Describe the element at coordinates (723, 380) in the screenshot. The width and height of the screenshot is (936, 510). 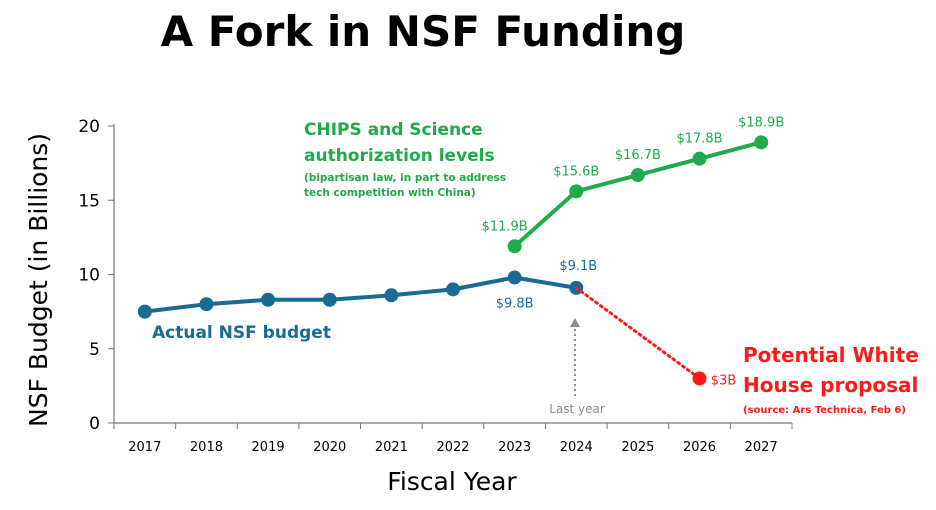
I see `data-label-proposal: $3B` at that location.